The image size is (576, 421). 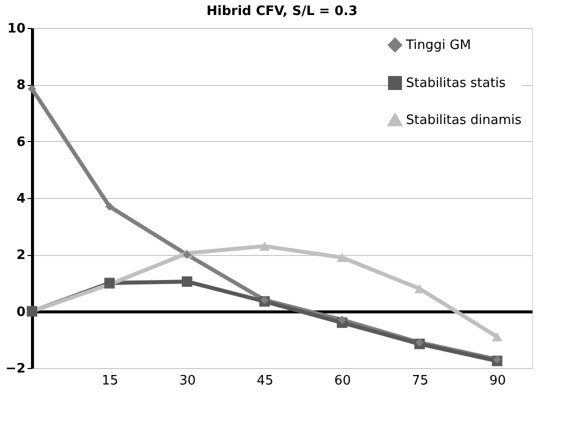 What do you see at coordinates (342, 381) in the screenshot?
I see `x-tick-label: 60` at bounding box center [342, 381].